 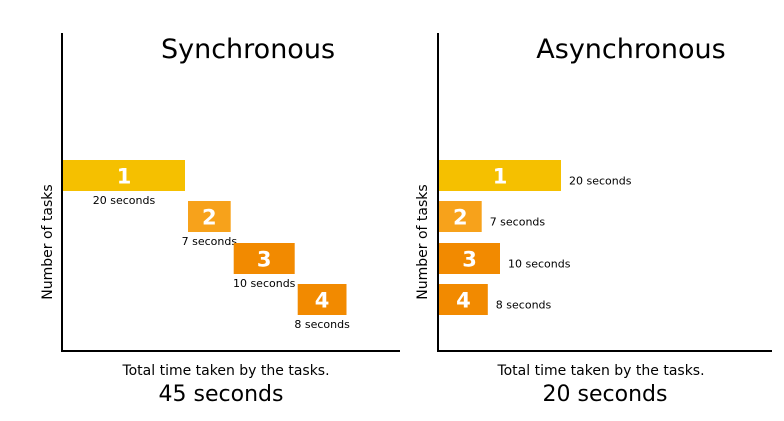 I want to click on sync-task-4-label: 4, so click(x=322, y=301).